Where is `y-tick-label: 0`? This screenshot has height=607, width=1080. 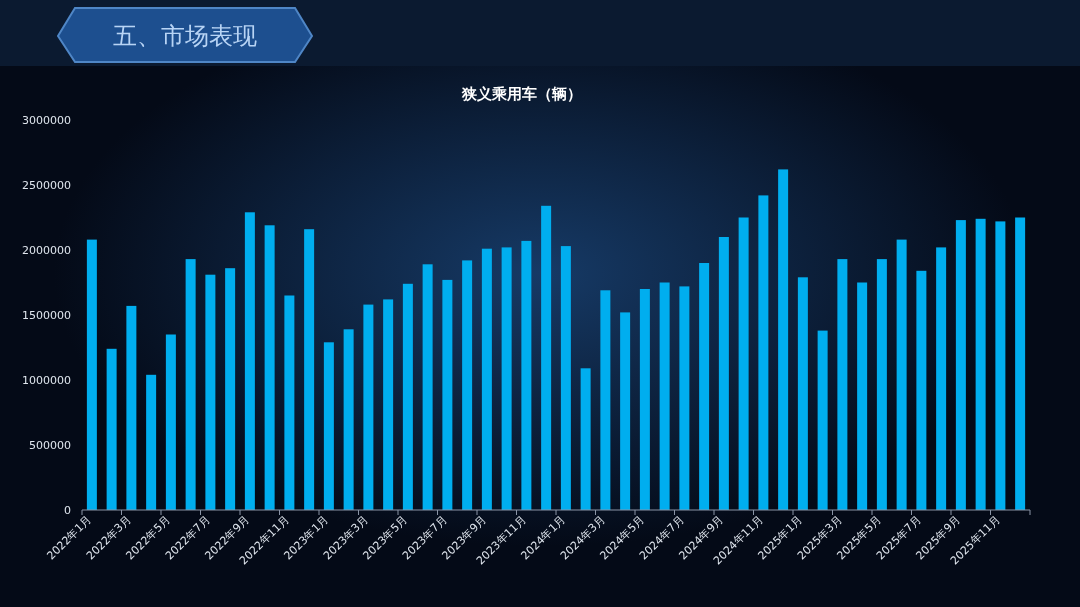
y-tick-label: 0 is located at coordinates (67, 510).